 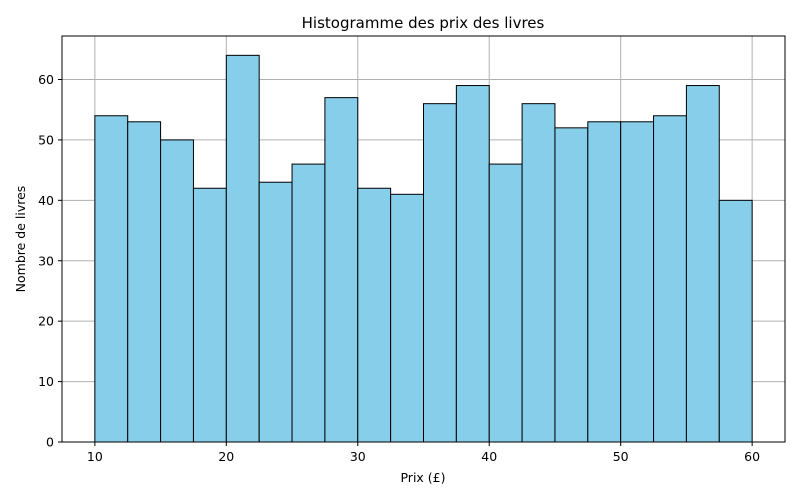 What do you see at coordinates (20, 239) in the screenshot?
I see `y-axis-label: Nombre de livres` at bounding box center [20, 239].